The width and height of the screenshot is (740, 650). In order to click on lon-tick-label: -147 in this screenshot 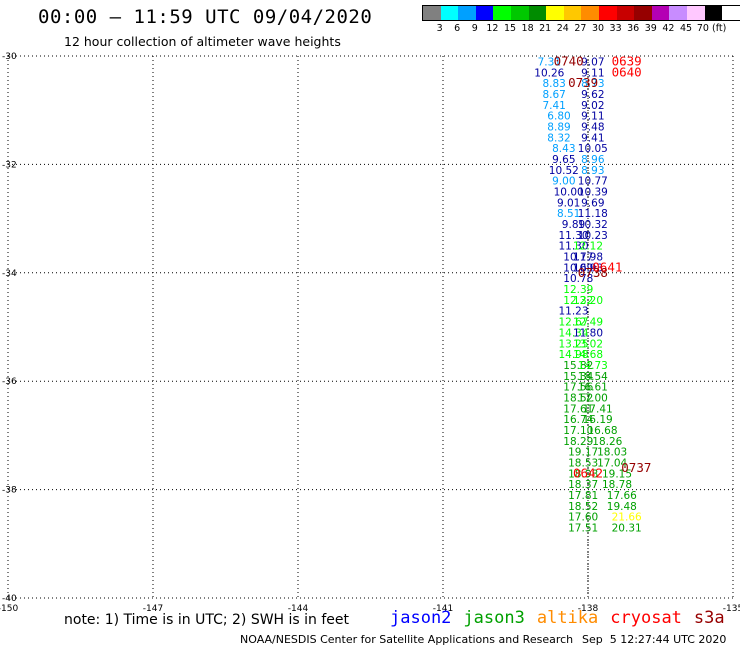, I will do `click(153, 609)`.